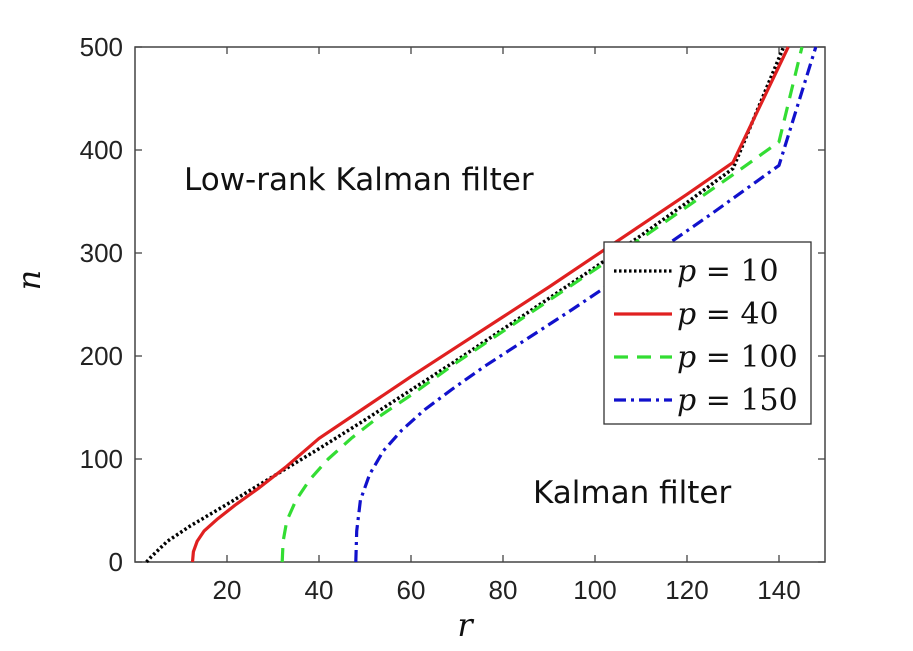 This screenshot has width=913, height=651. Describe the element at coordinates (728, 271) in the screenshot. I see `legend-label-p10: p = 10` at that location.